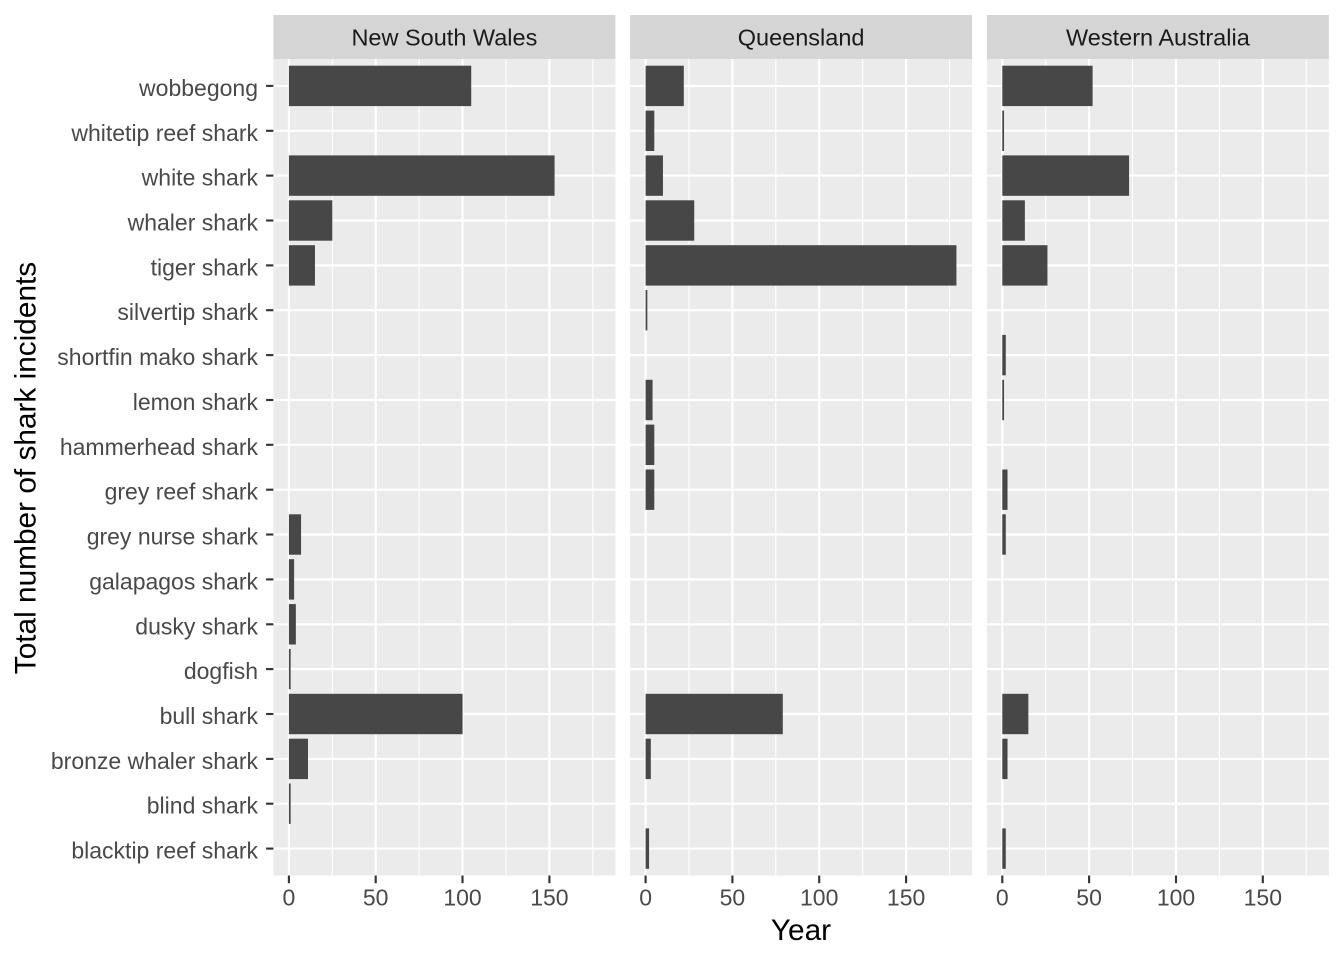 This screenshot has height=960, width=1344. I want to click on svg-text: bronze whaler shark, so click(155, 761).